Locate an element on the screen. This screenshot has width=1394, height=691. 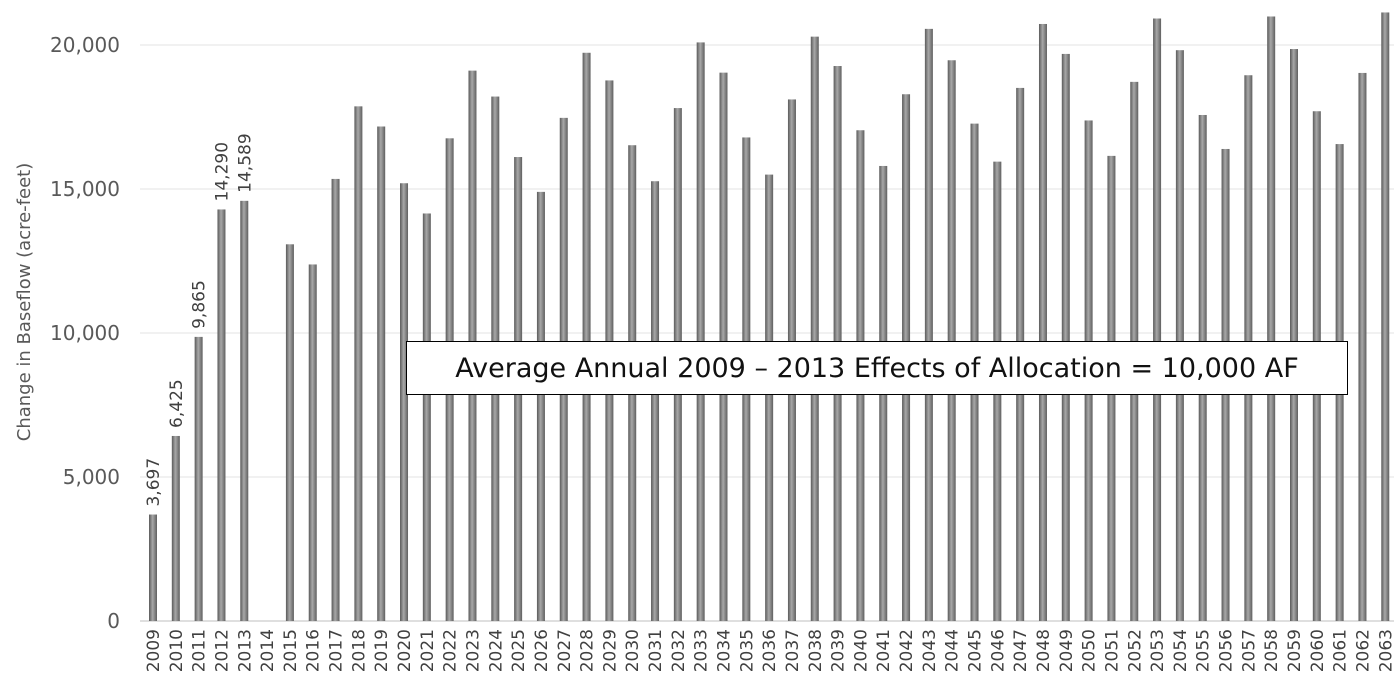
x-tick-label: 2055 is located at coordinates (1204, 650).